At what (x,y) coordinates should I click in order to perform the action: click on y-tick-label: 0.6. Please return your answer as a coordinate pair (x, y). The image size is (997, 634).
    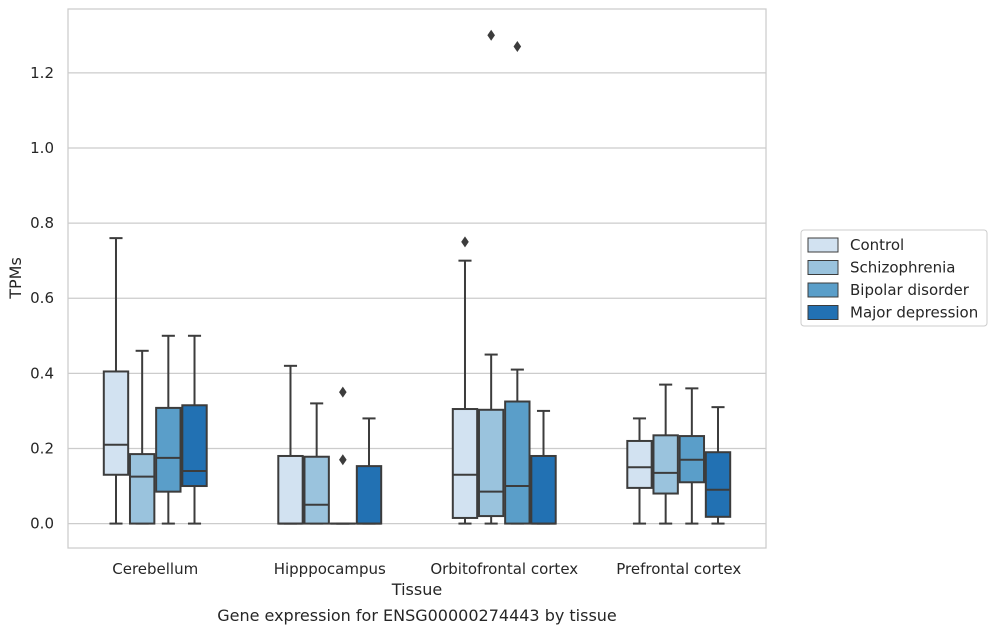
    Looking at the image, I should click on (42, 298).